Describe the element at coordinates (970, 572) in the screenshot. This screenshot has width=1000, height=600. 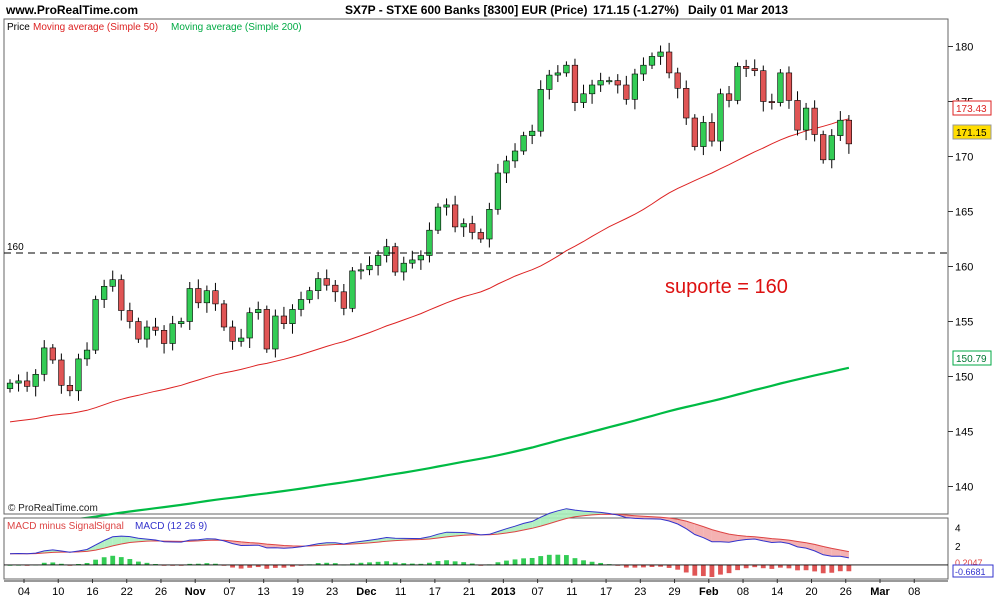
I see `macd-value: -0.6681` at that location.